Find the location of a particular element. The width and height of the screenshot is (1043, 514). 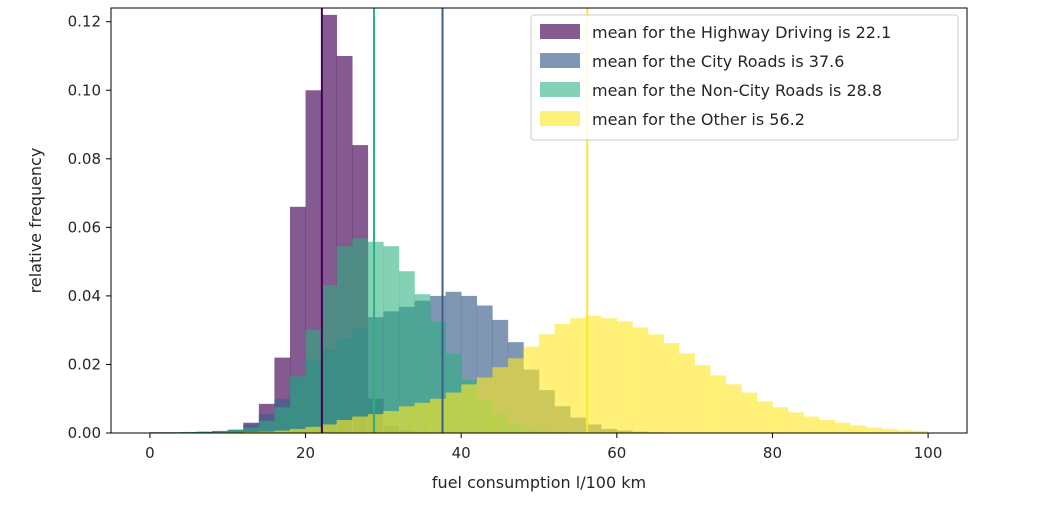

x-tick-label: 80 is located at coordinates (772, 453).